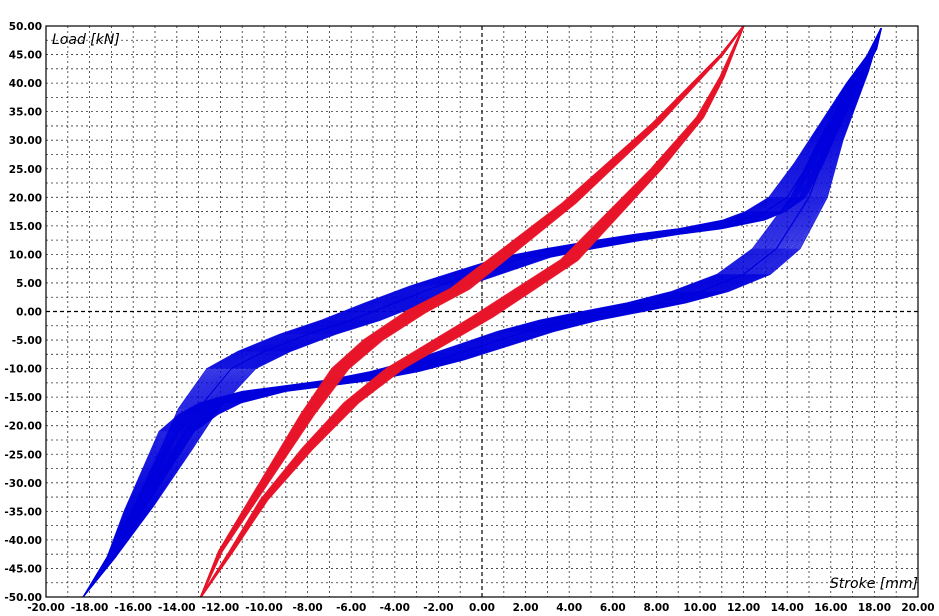 The height and width of the screenshot is (616, 939). Describe the element at coordinates (23, 541) in the screenshot. I see `y-tick-label: -40.00` at that location.